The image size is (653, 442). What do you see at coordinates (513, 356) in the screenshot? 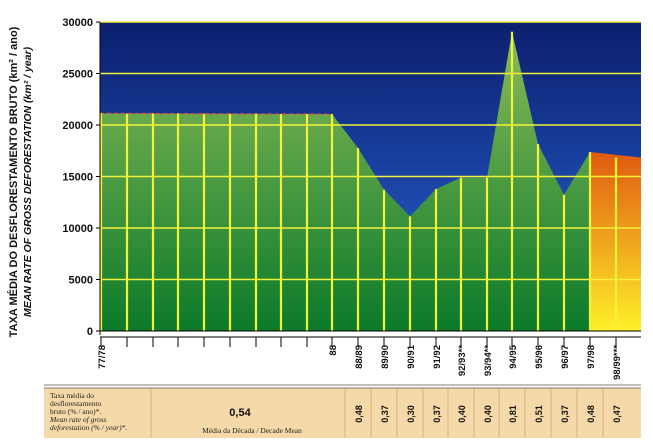
I see `x-tick-label: 94/95` at bounding box center [513, 356].